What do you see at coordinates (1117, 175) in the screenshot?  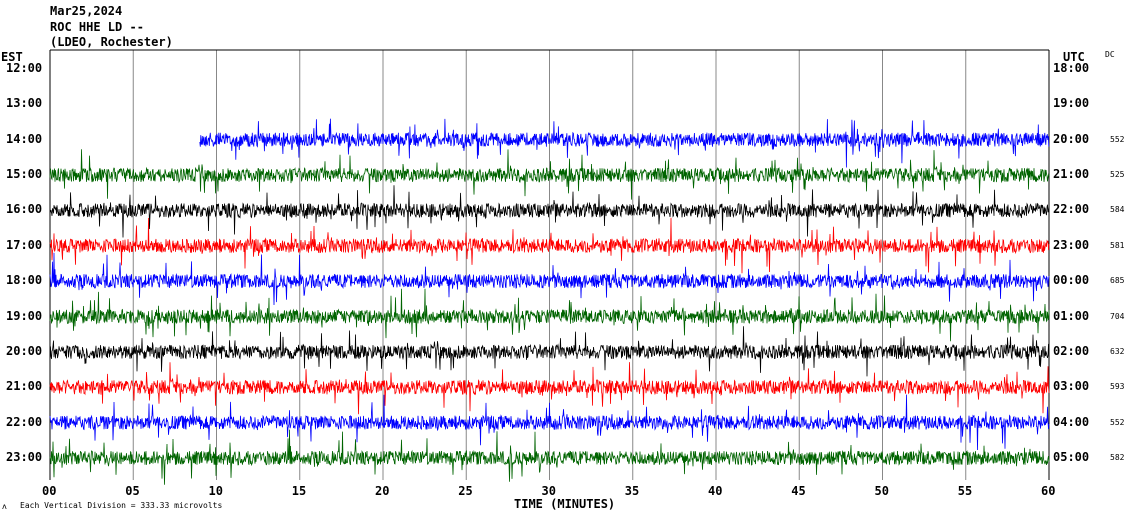 I see `dc-offset: 525` at bounding box center [1117, 175].